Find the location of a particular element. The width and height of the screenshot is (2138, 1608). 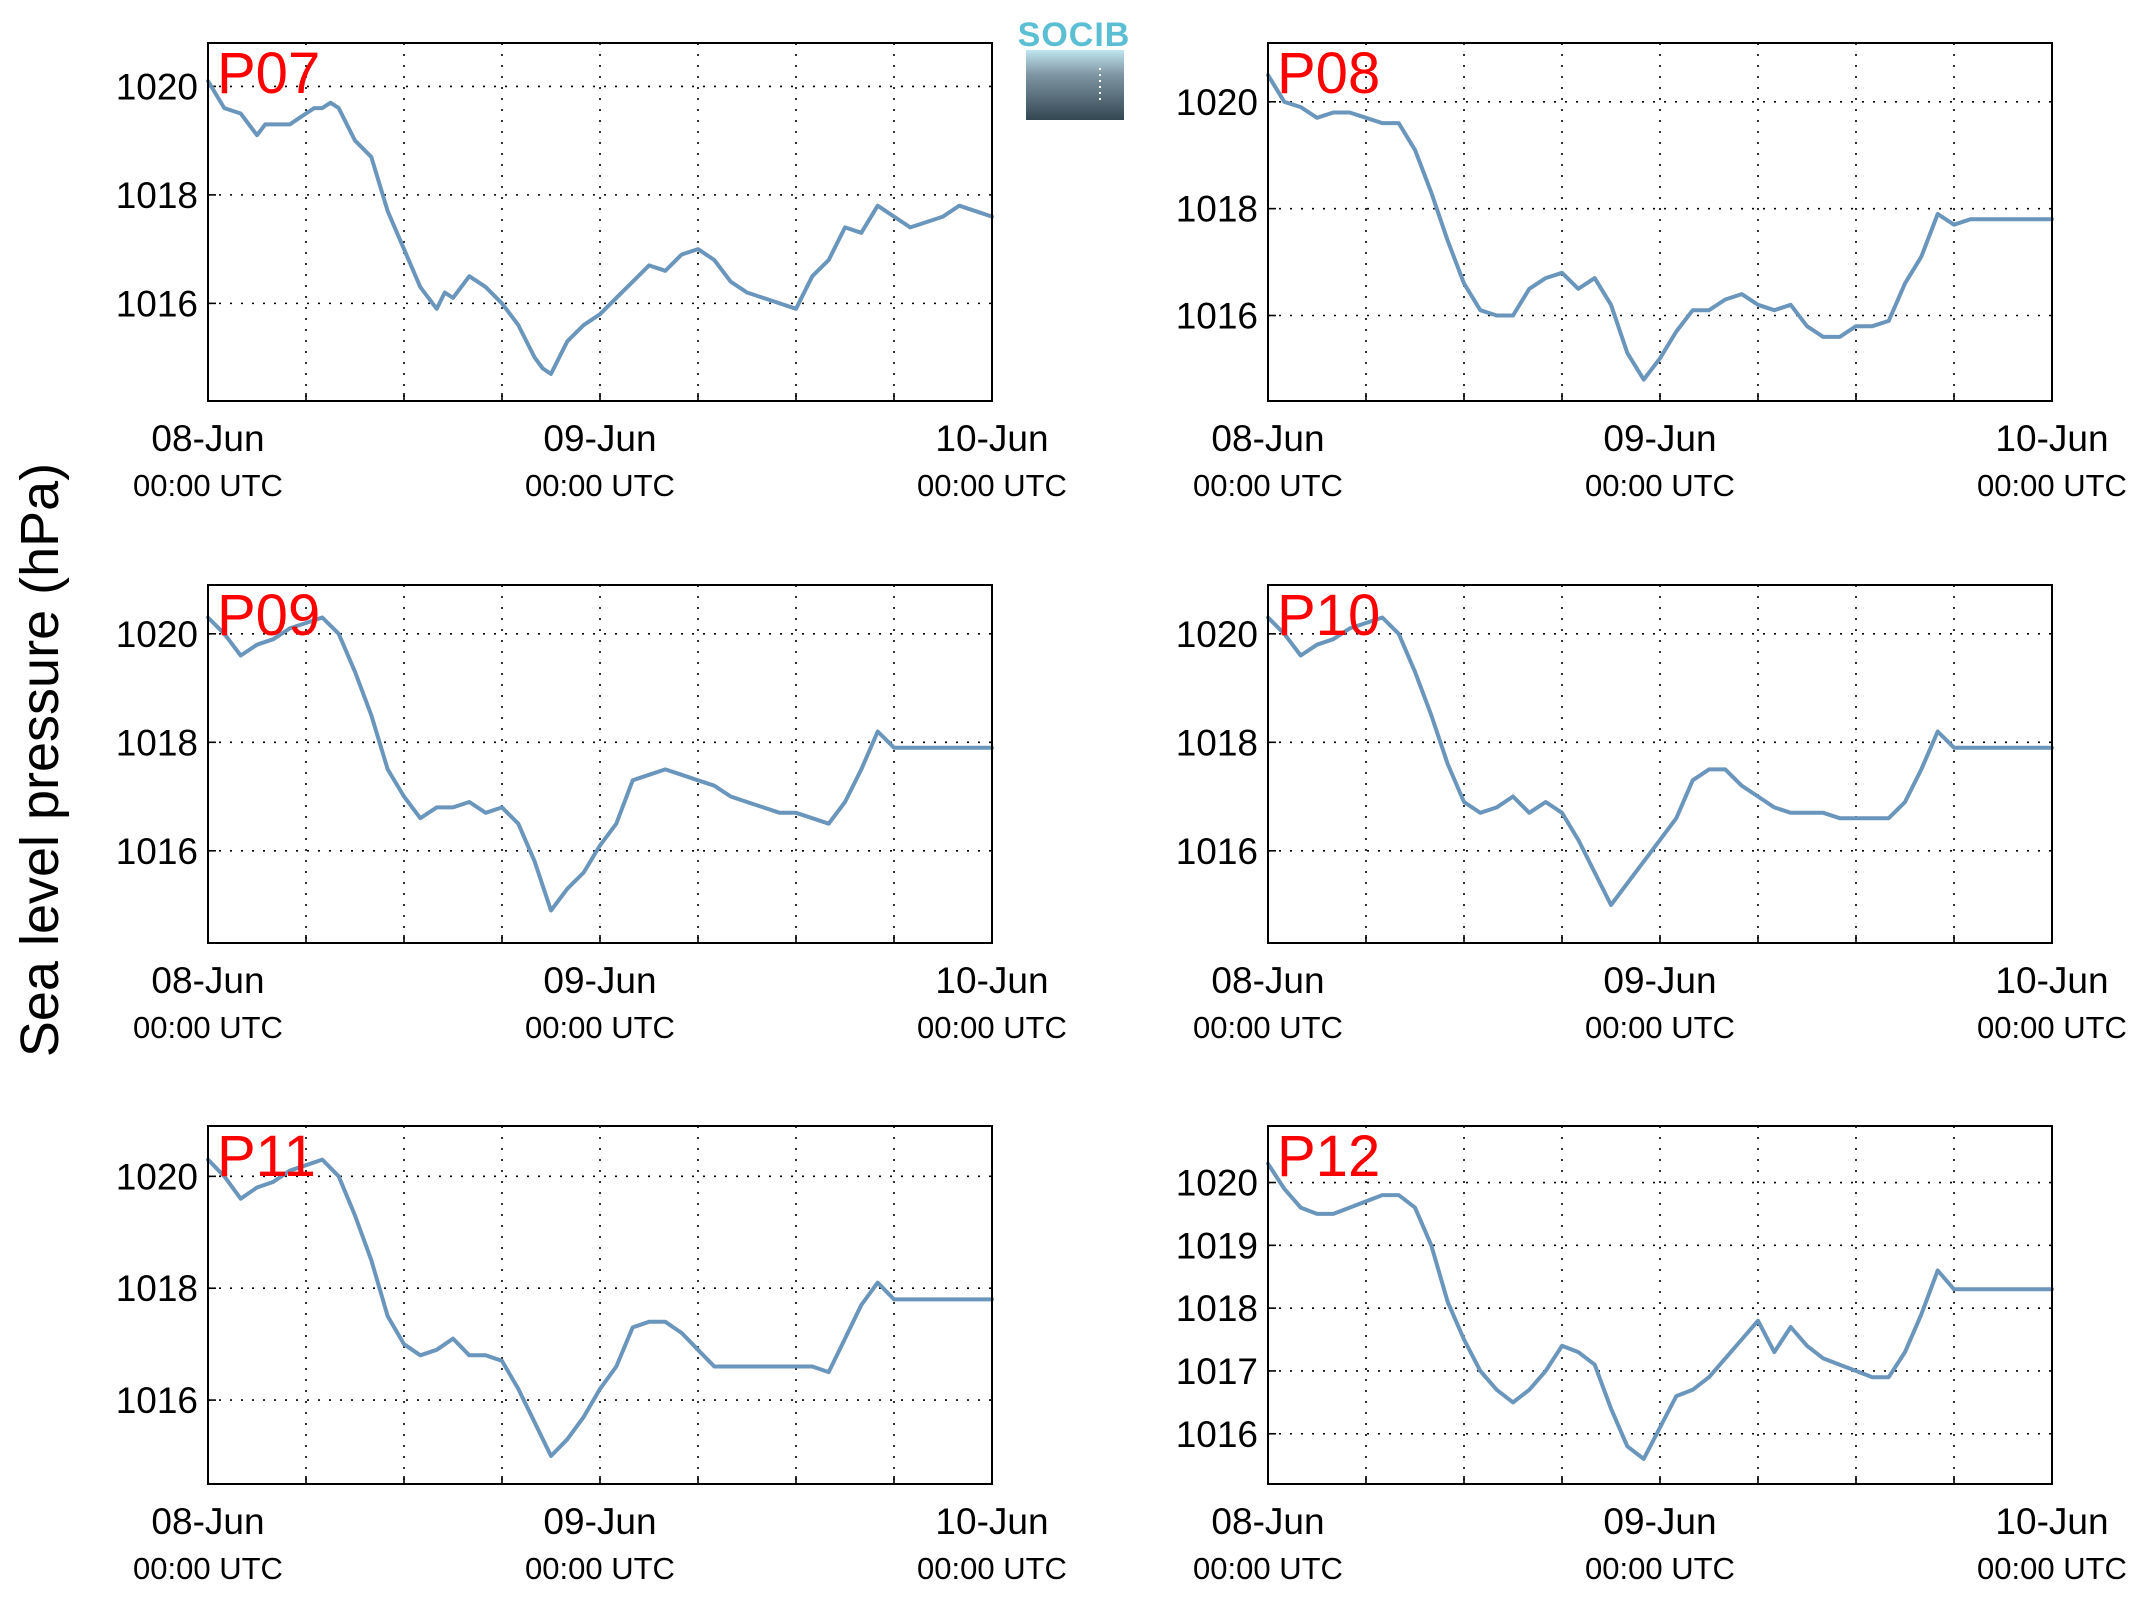

socib-logo: SOCIB is located at coordinates (1074, 68).